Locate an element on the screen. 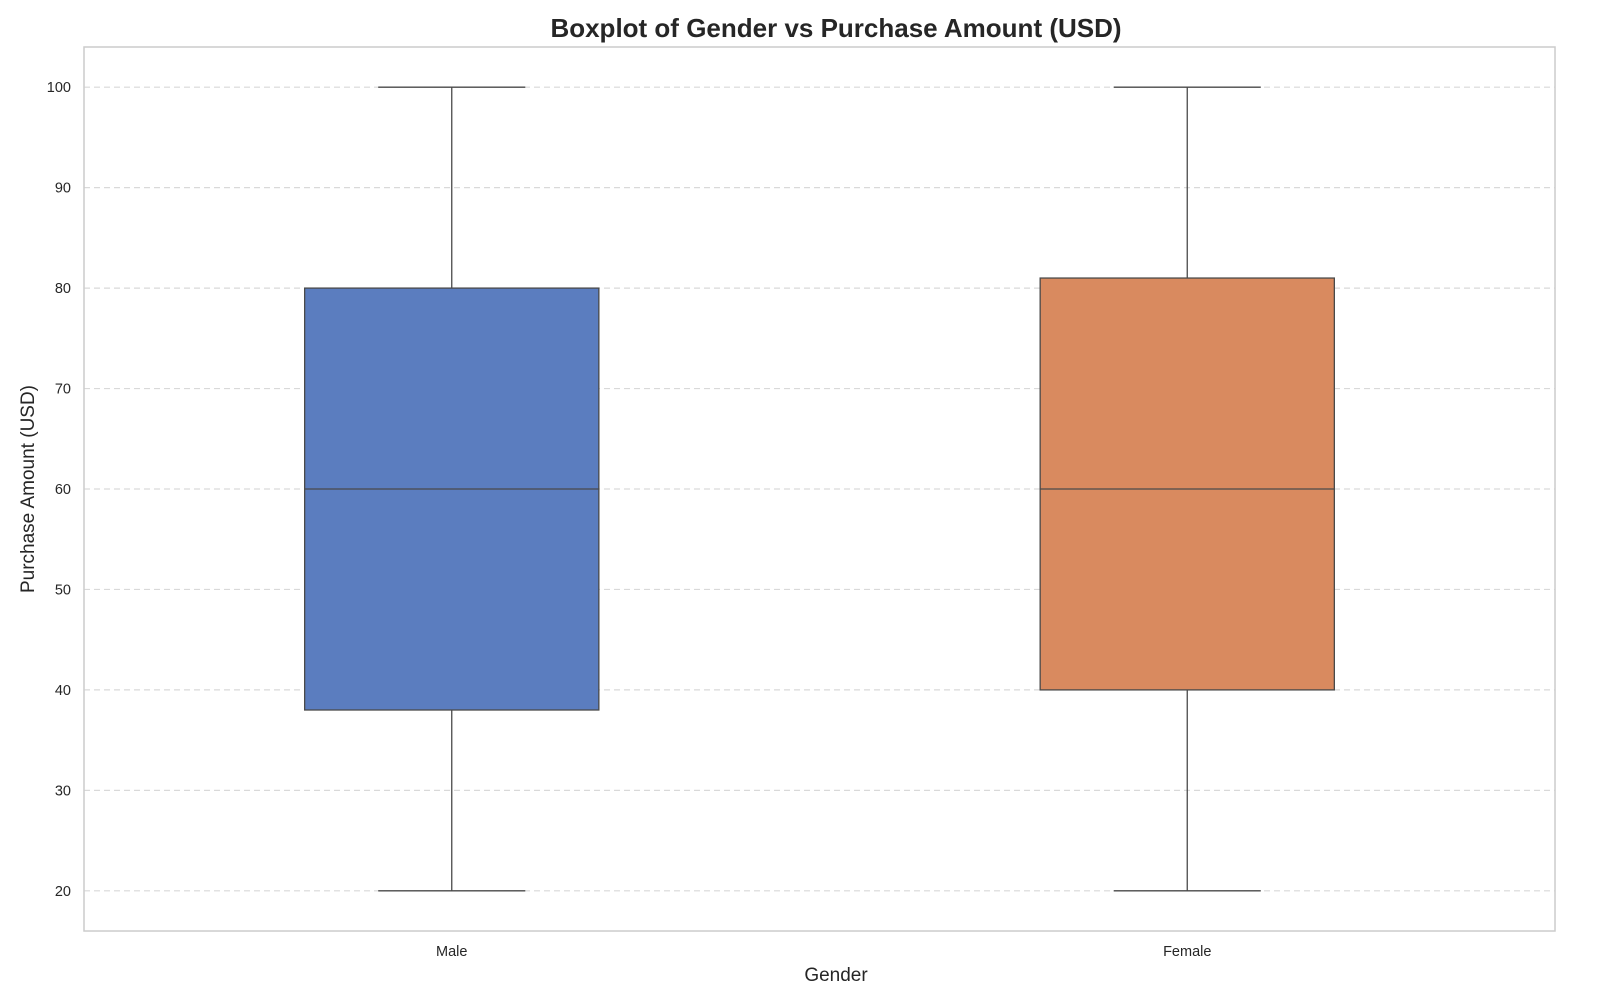 This screenshot has height=1000, width=1600. y-tick-label: 80 is located at coordinates (63, 289).